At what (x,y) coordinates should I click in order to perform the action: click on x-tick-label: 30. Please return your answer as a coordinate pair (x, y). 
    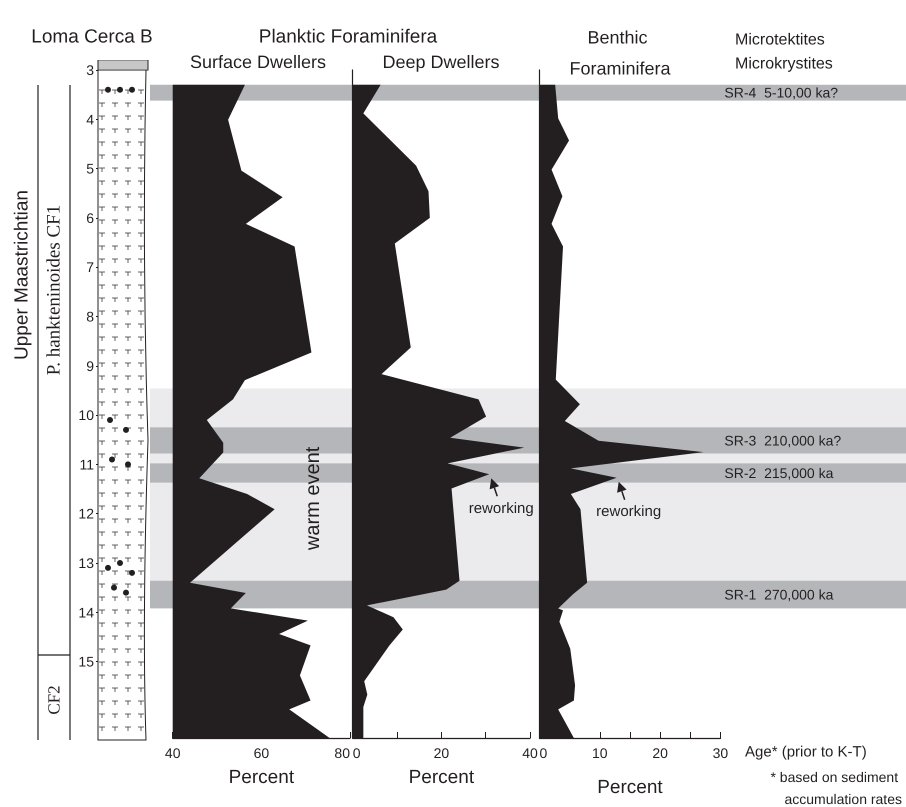
    Looking at the image, I should click on (720, 753).